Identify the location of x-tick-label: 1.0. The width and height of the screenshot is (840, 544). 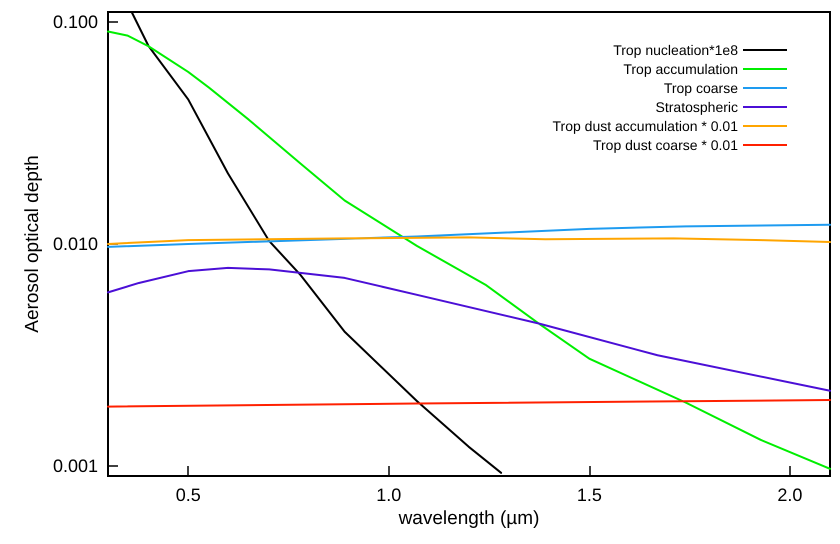
(389, 495).